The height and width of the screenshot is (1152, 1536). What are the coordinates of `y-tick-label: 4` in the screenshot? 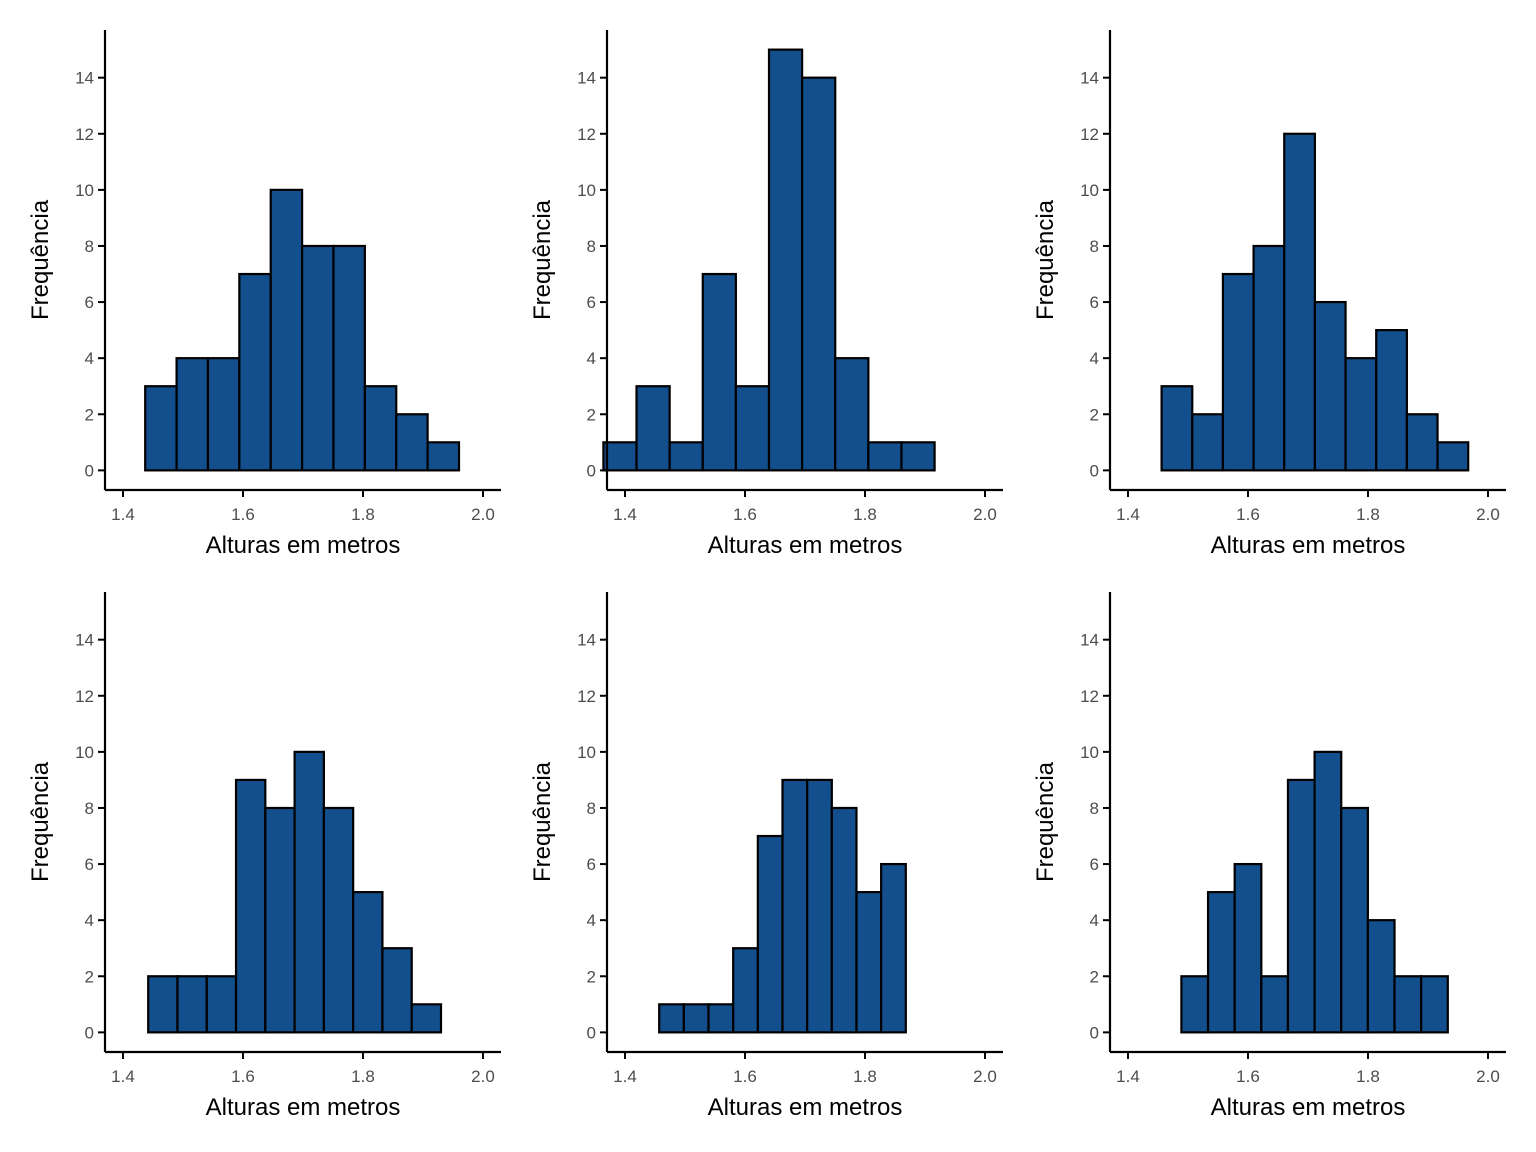 It's located at (89, 358).